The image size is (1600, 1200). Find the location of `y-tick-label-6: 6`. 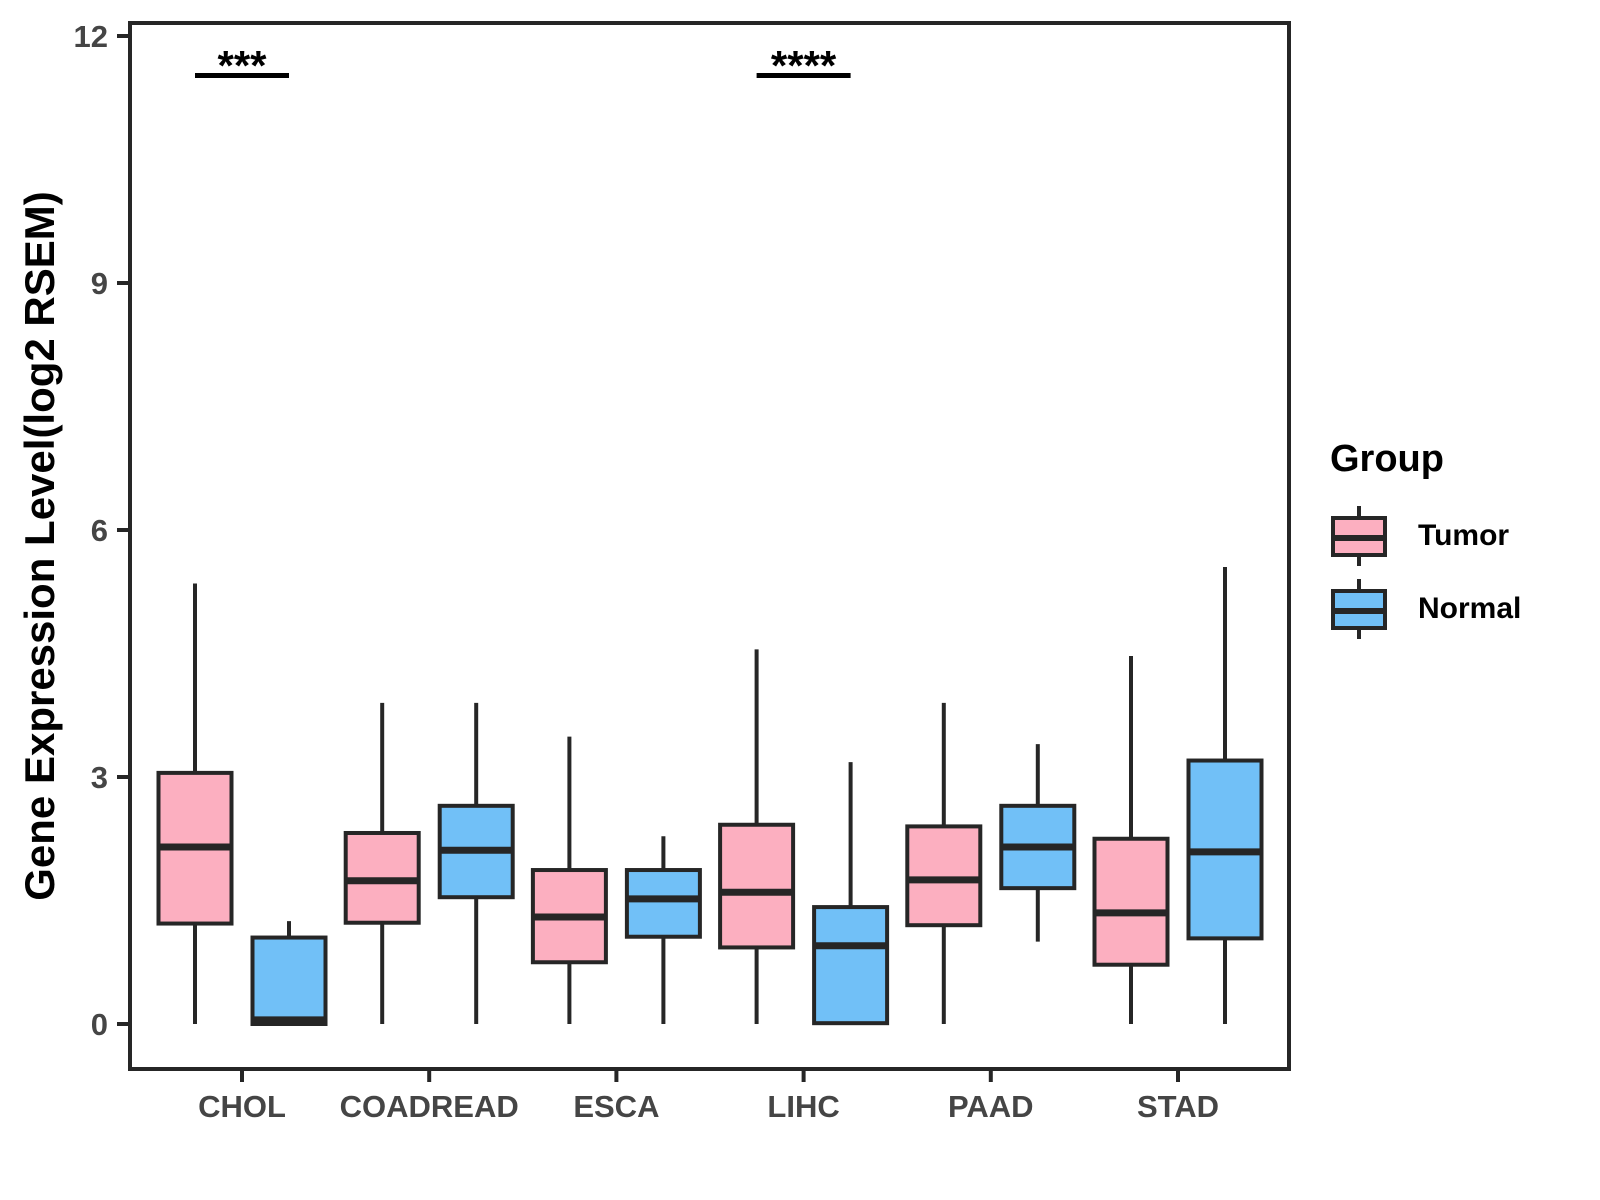

y-tick-label-6: 6 is located at coordinates (99, 530).